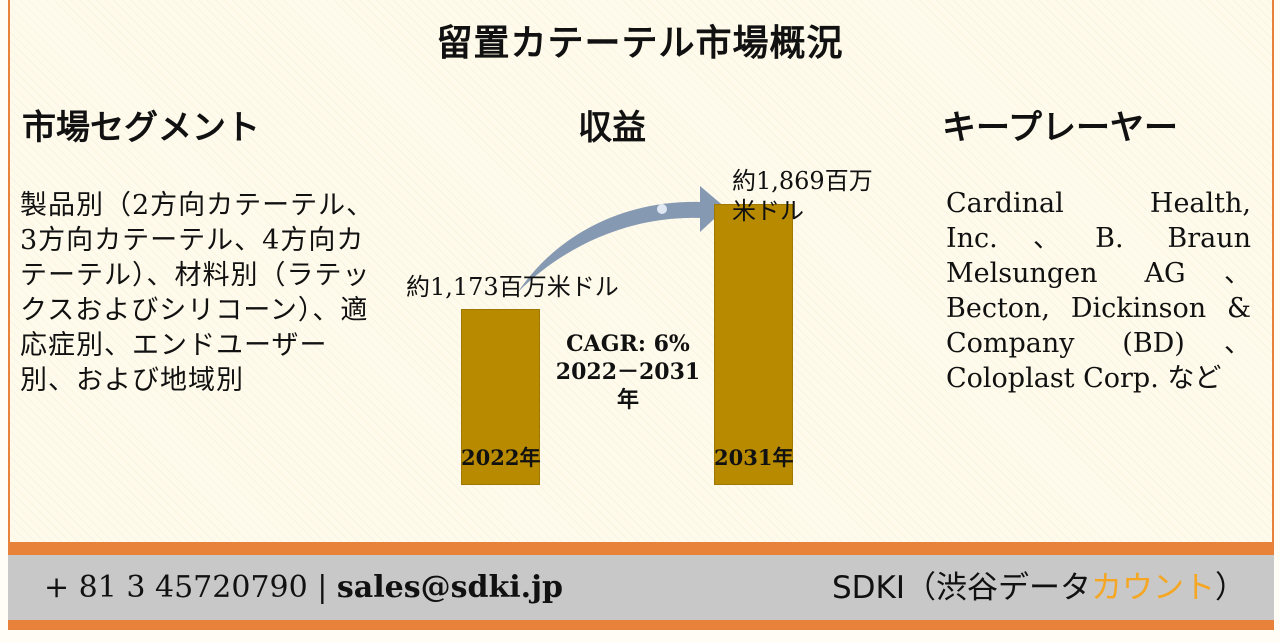 The width and height of the screenshot is (1280, 642). What do you see at coordinates (640, 43) in the screenshot?
I see `page-title: 留置カテーテル市場概況` at bounding box center [640, 43].